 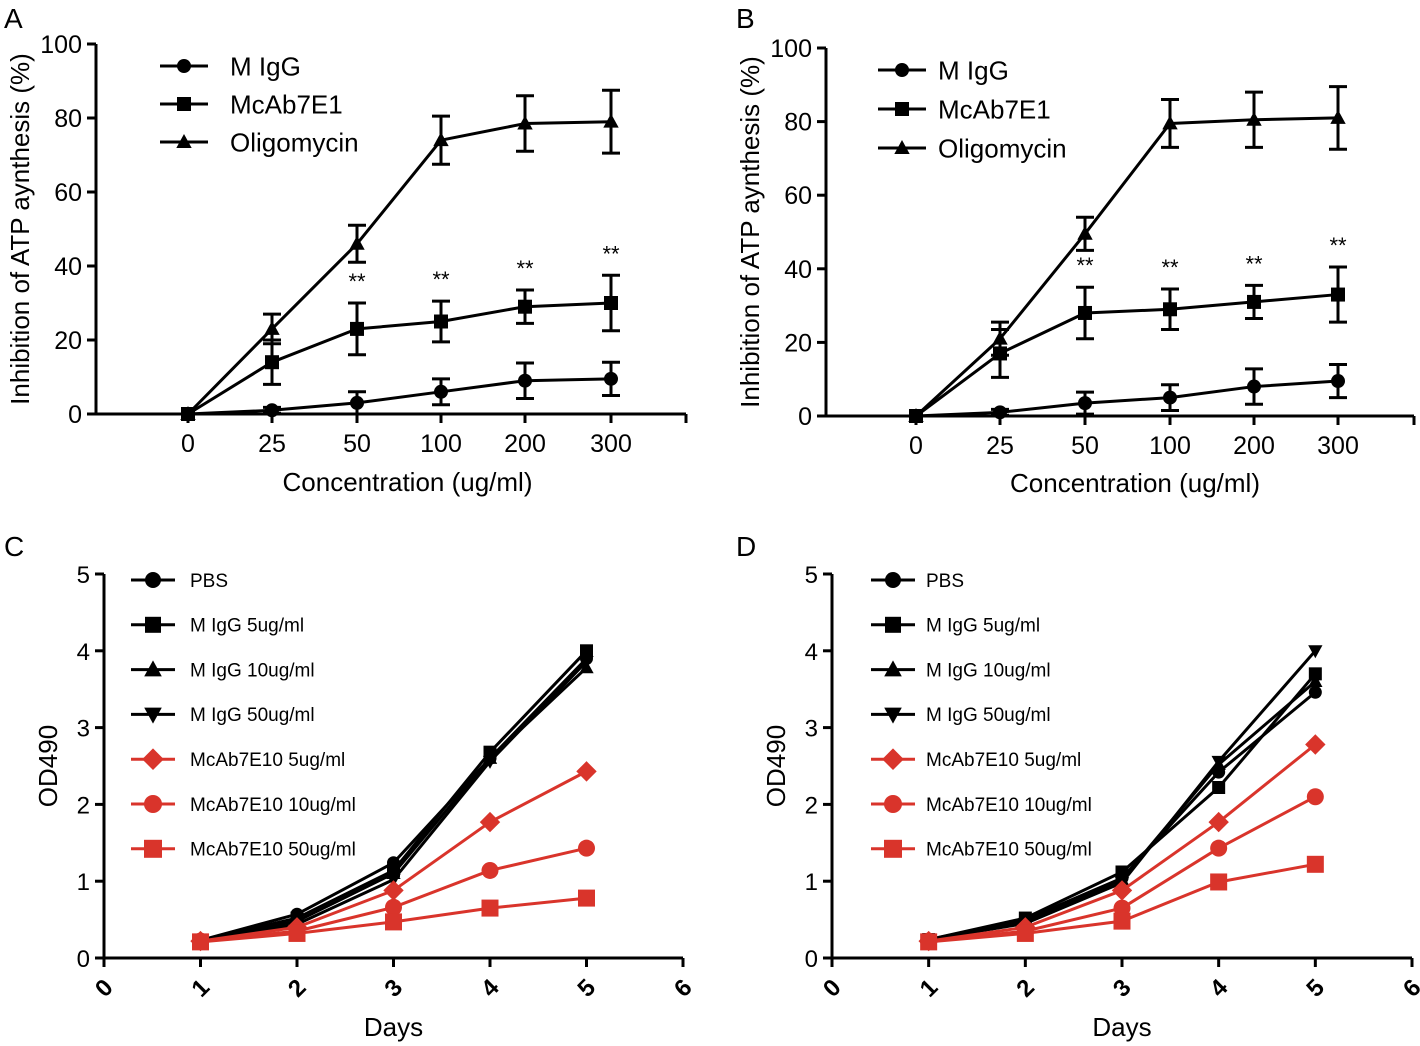 I want to click on y-tick-label: 20, so click(x=798, y=343).